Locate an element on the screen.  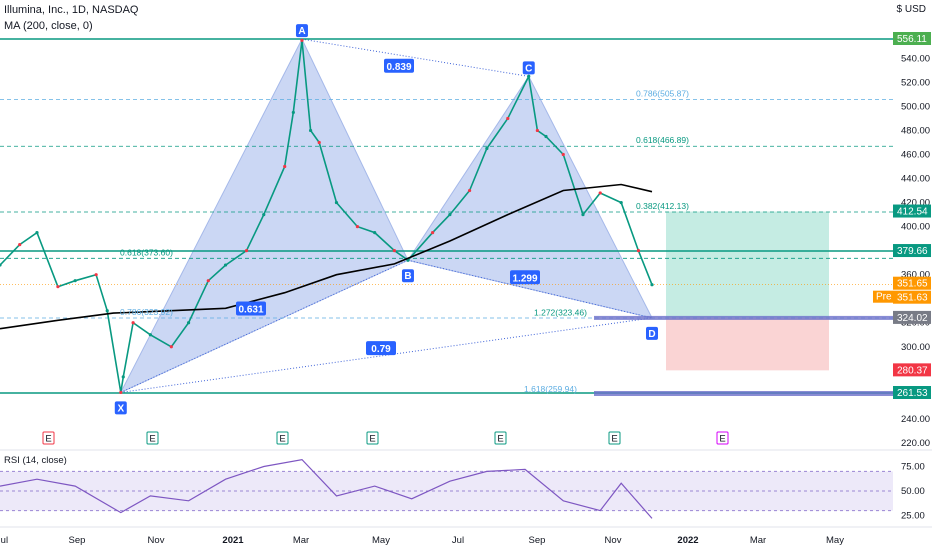
x-tick-label: May is located at coordinates (381, 540).